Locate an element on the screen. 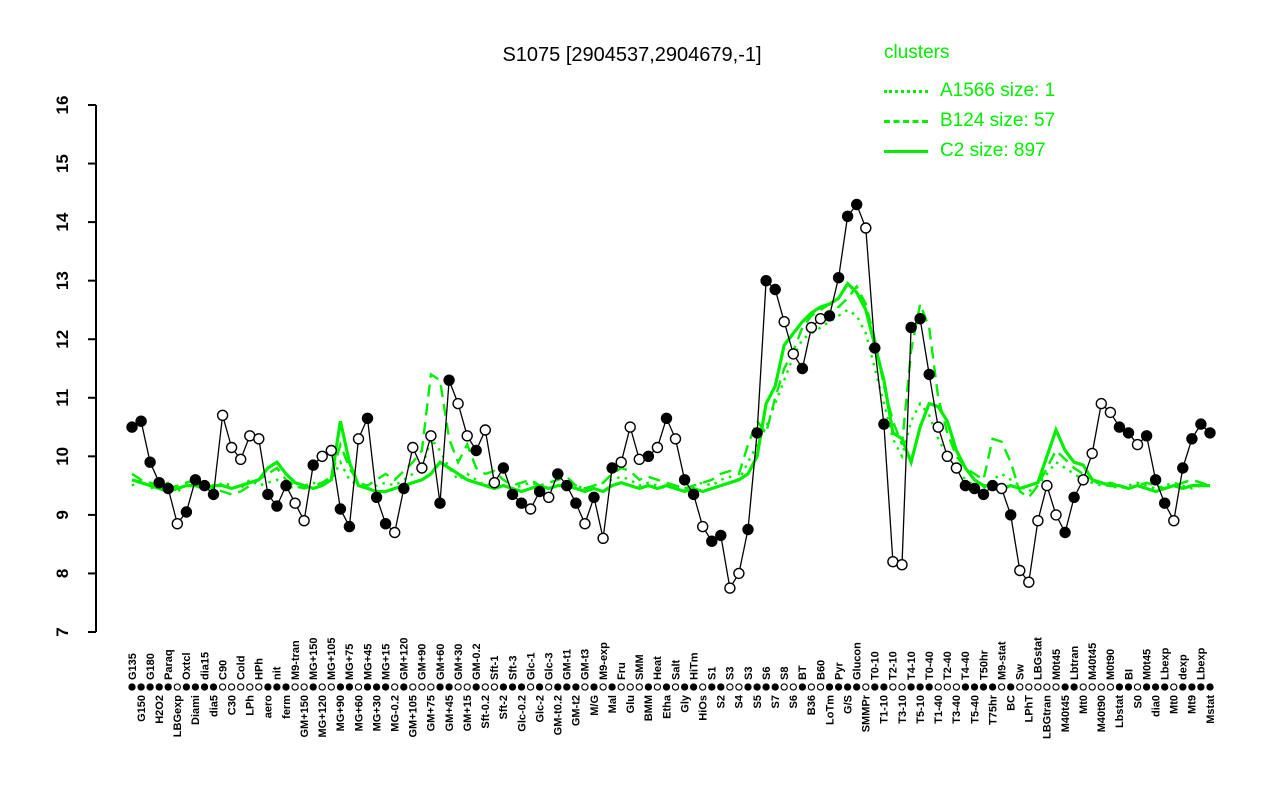 This screenshot has height=800, width=1280. y-axis: 7 8 9 10 11 12 13 14 15 16 is located at coordinates (75, 366).